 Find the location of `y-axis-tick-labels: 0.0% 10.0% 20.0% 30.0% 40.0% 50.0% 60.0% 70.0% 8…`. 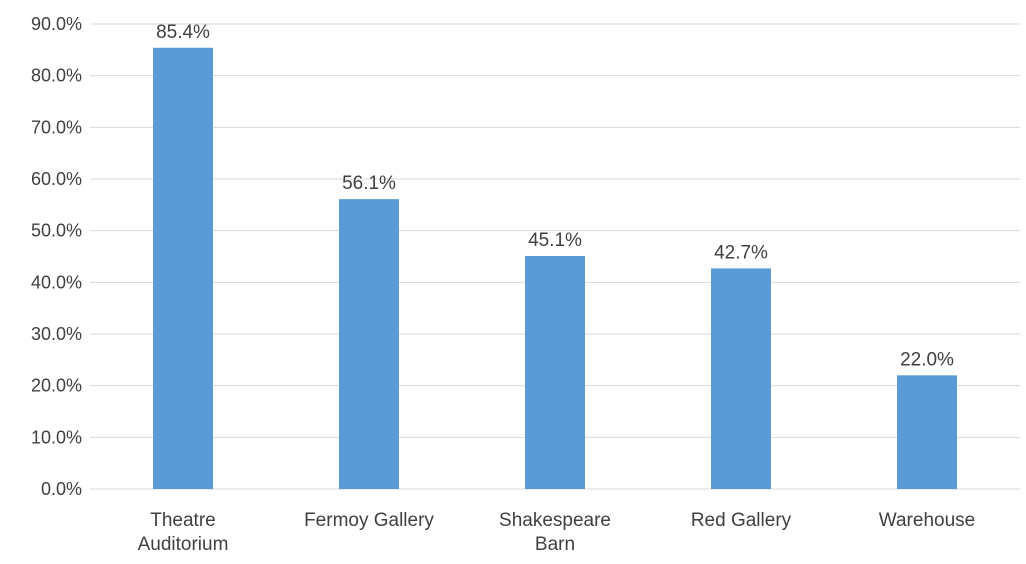

y-axis-tick-labels: 0.0% 10.0% 20.0% 30.0% 40.0% 50.0% 60.0% 70.0% 8… is located at coordinates (56, 256).